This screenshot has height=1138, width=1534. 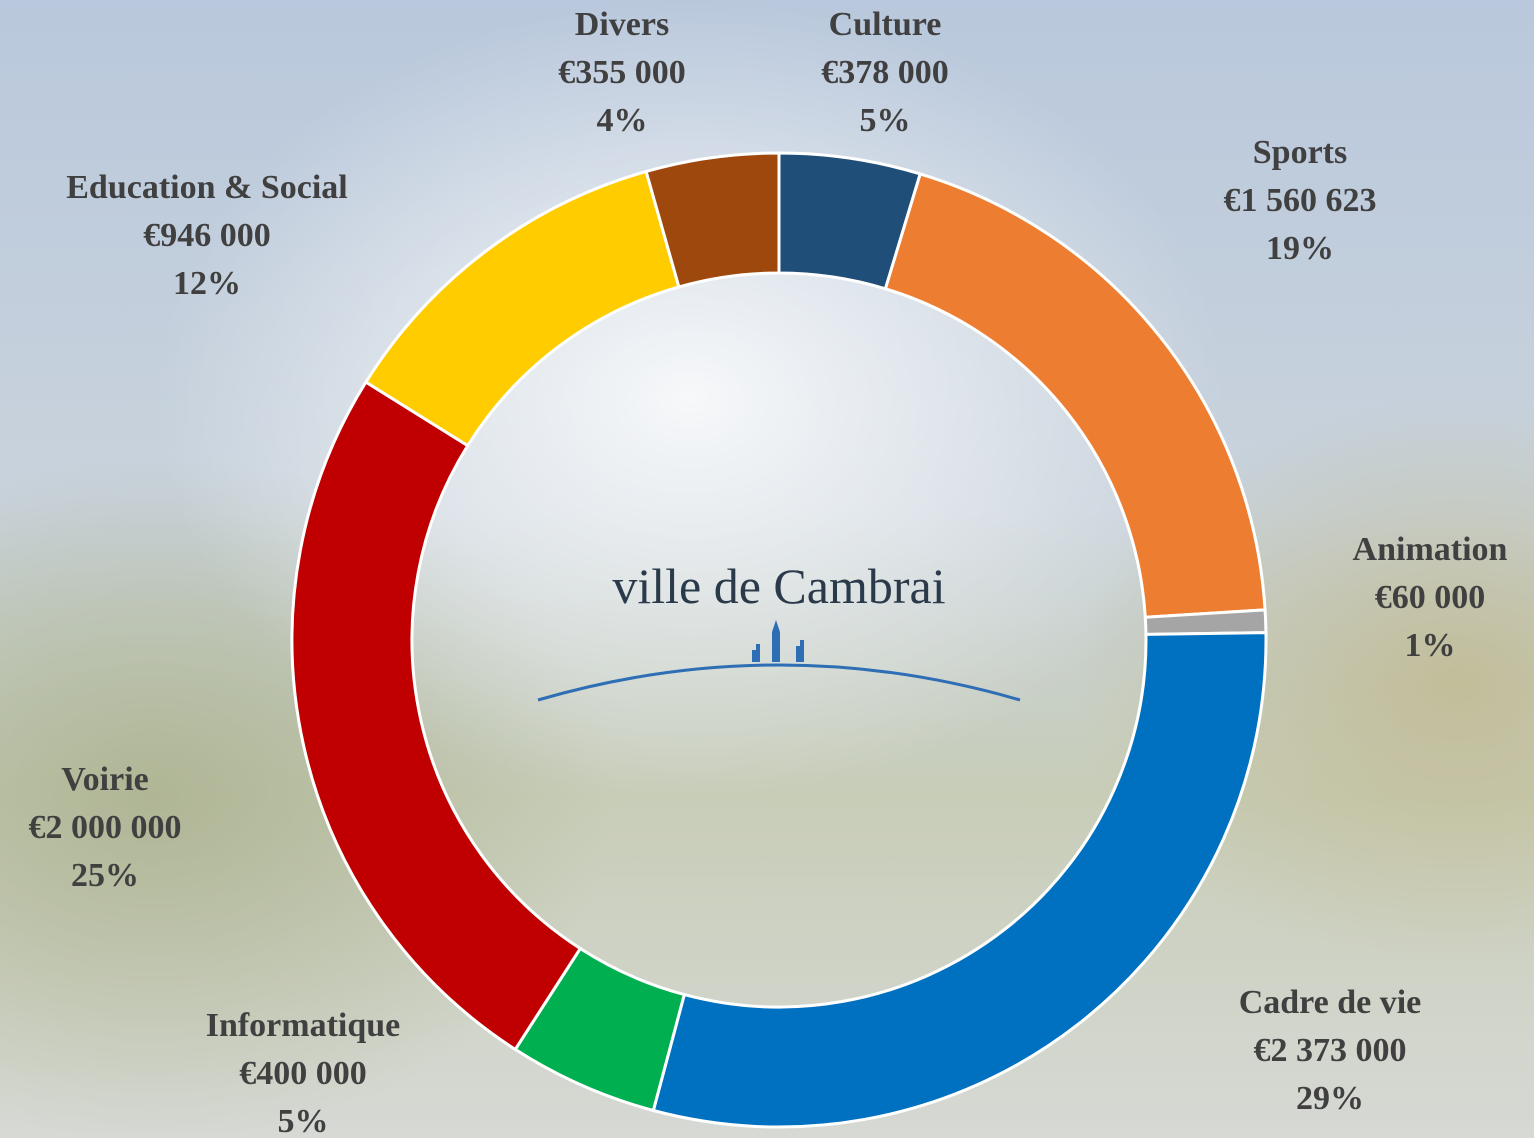 I want to click on percent-label: 12%, so click(x=207, y=283).